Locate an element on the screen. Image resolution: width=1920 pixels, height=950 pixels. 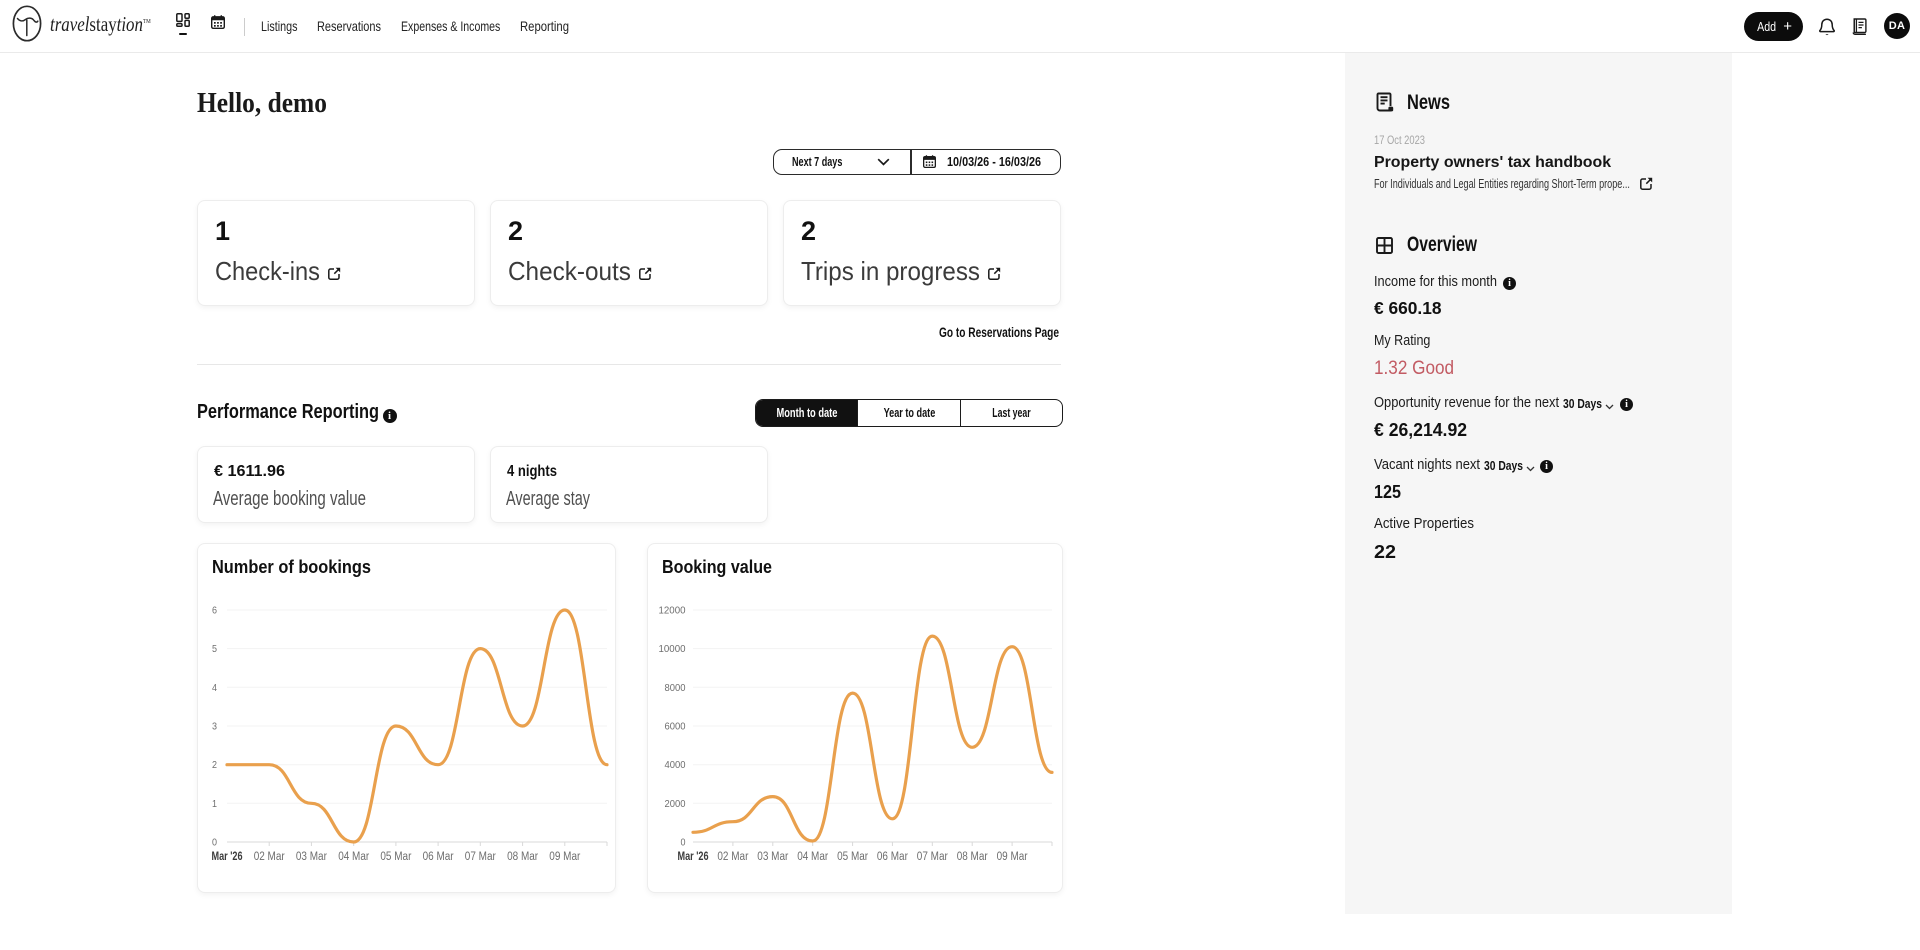
svg-text: 8000 is located at coordinates (675, 688).